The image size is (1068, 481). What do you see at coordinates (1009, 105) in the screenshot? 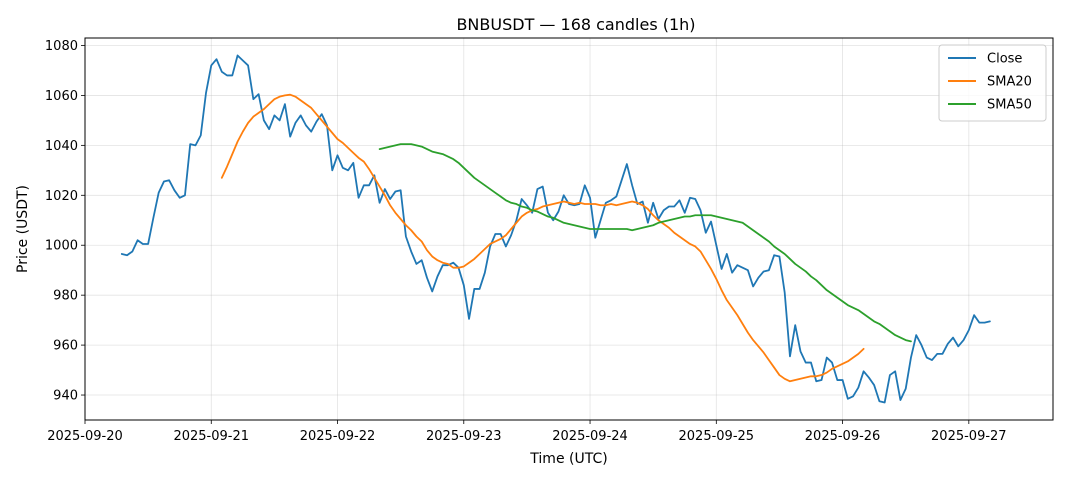
I see `legend-label-sma50: SMA50` at bounding box center [1009, 105].